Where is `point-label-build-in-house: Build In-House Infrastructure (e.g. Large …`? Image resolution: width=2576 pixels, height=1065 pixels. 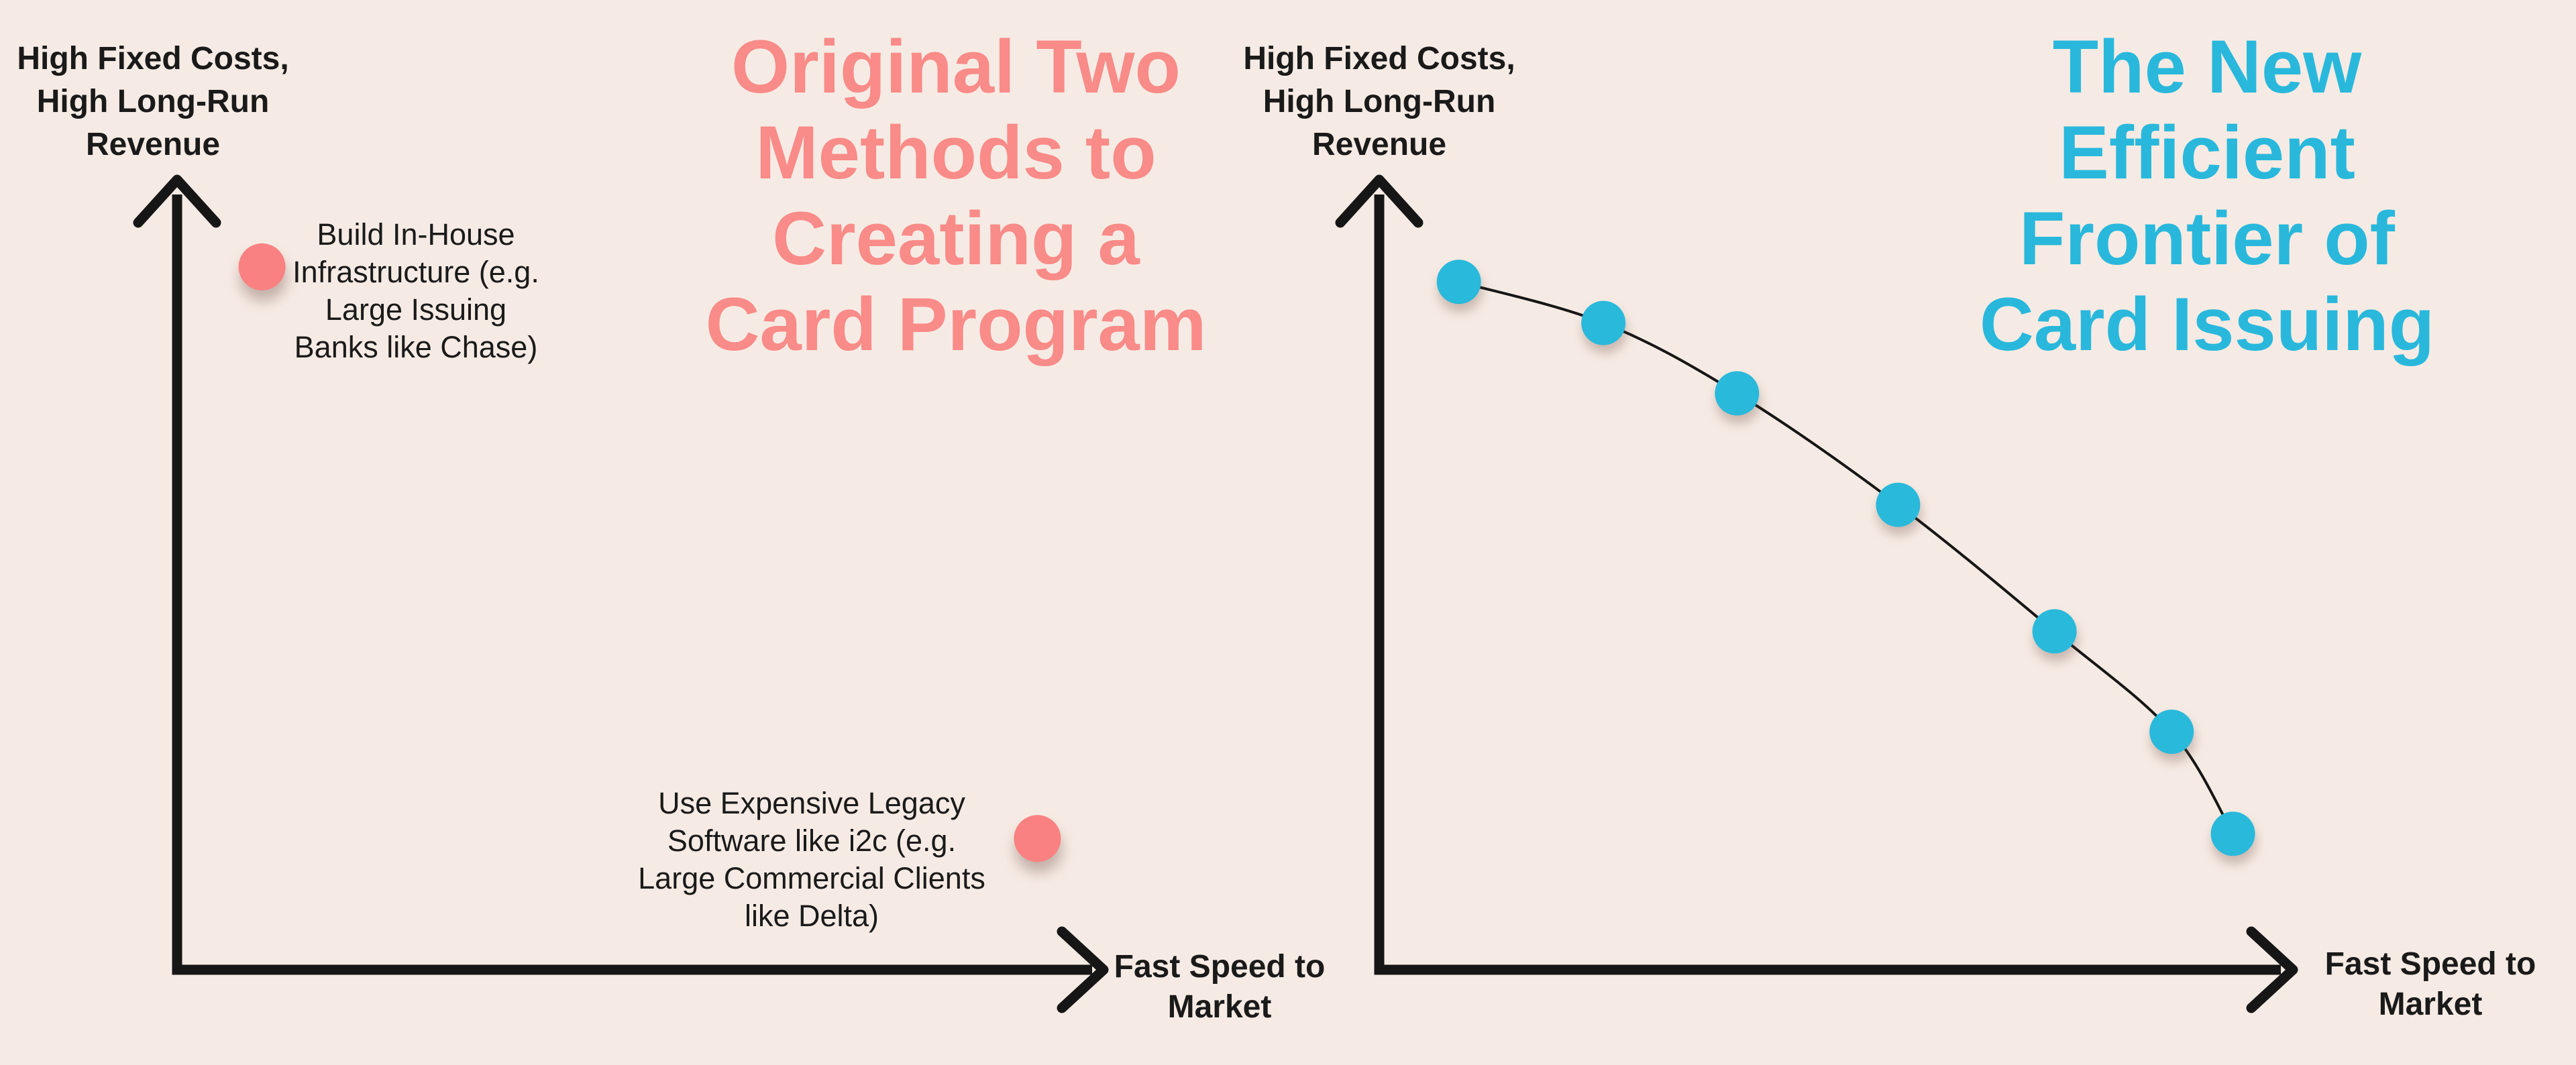
point-label-build-in-house: Build In-House Infrastructure (e.g. Large … is located at coordinates (415, 290).